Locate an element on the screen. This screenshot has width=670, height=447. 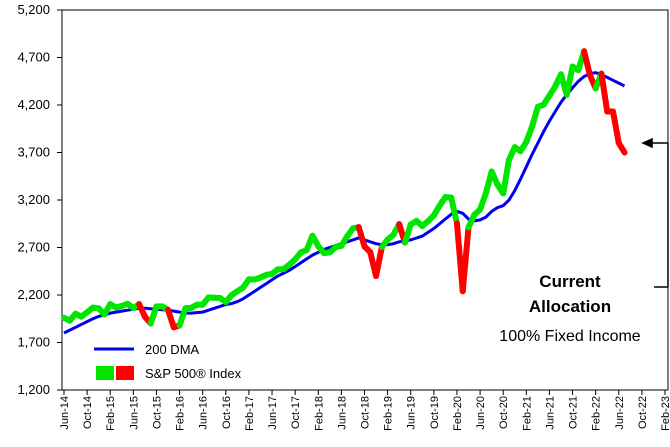
x-tick-label: Feb-23 is located at coordinates (665, 413).